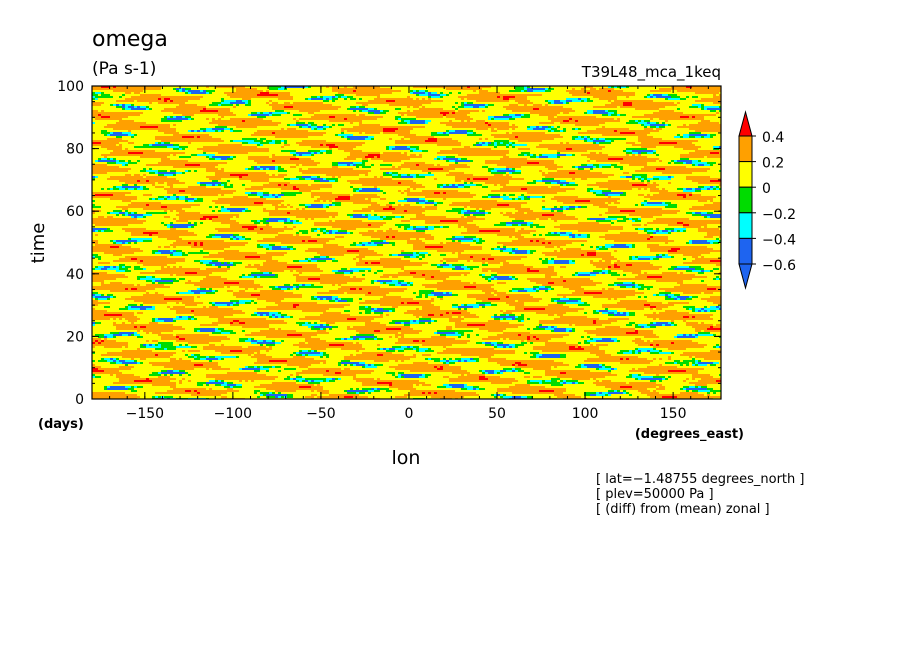 This screenshot has height=654, width=904. What do you see at coordinates (124, 69) in the screenshot?
I see `chart-units: (Pa s-1)` at bounding box center [124, 69].